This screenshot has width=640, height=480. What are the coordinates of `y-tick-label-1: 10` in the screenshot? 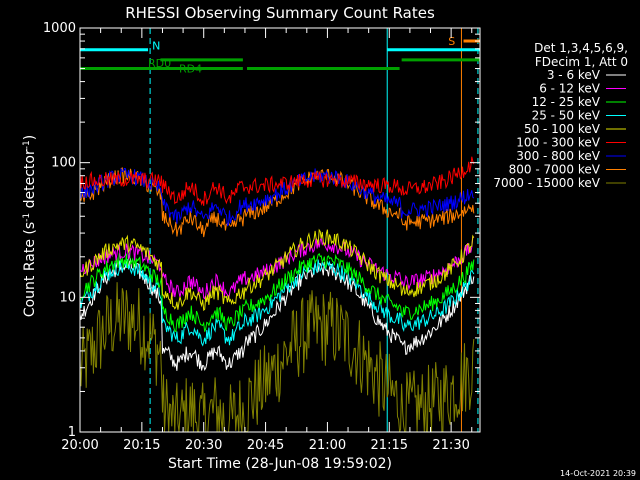 It's located at (67, 297).